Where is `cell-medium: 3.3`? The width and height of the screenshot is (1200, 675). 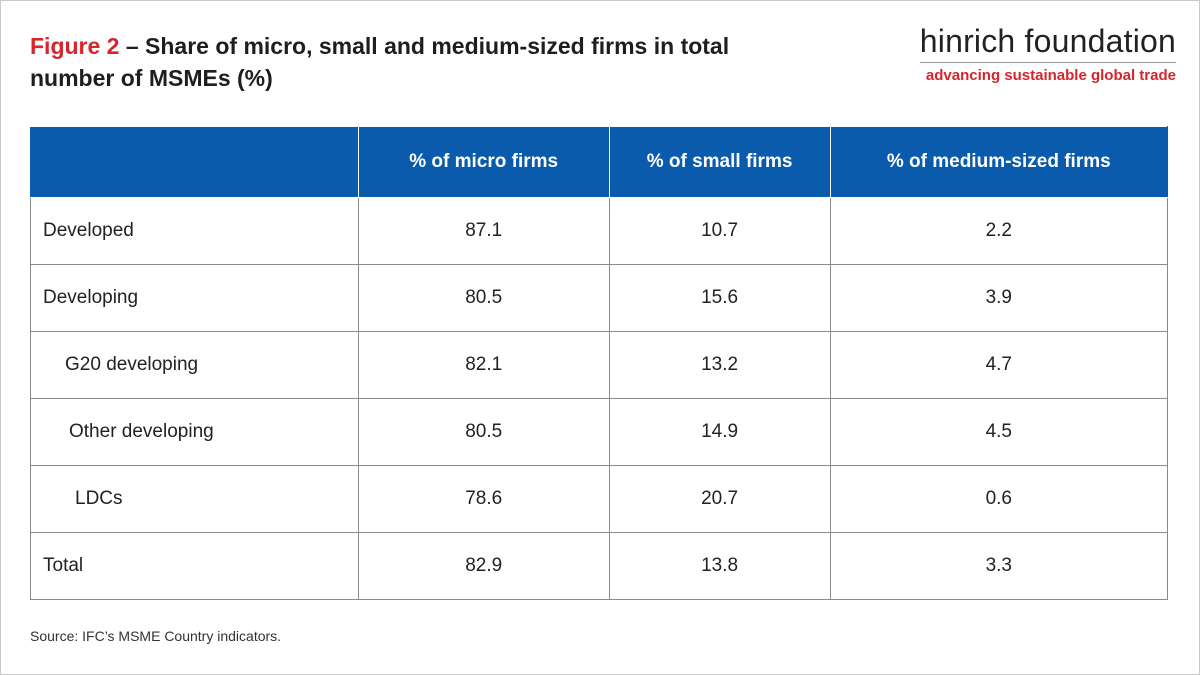
cell-medium: 3.3 is located at coordinates (999, 566).